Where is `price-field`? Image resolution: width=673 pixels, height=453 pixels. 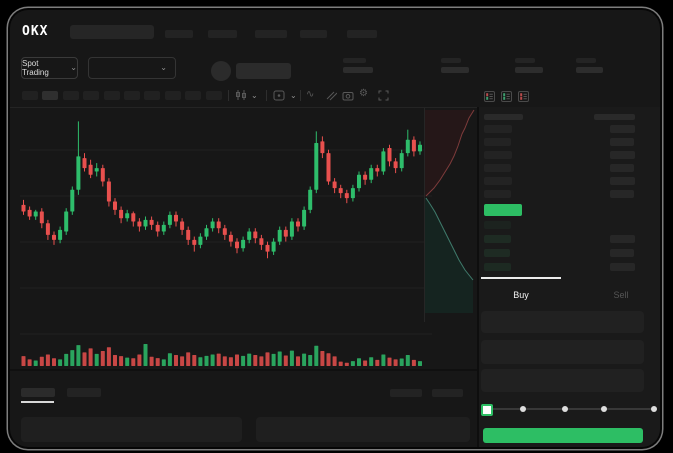 price-field is located at coordinates (562, 322).